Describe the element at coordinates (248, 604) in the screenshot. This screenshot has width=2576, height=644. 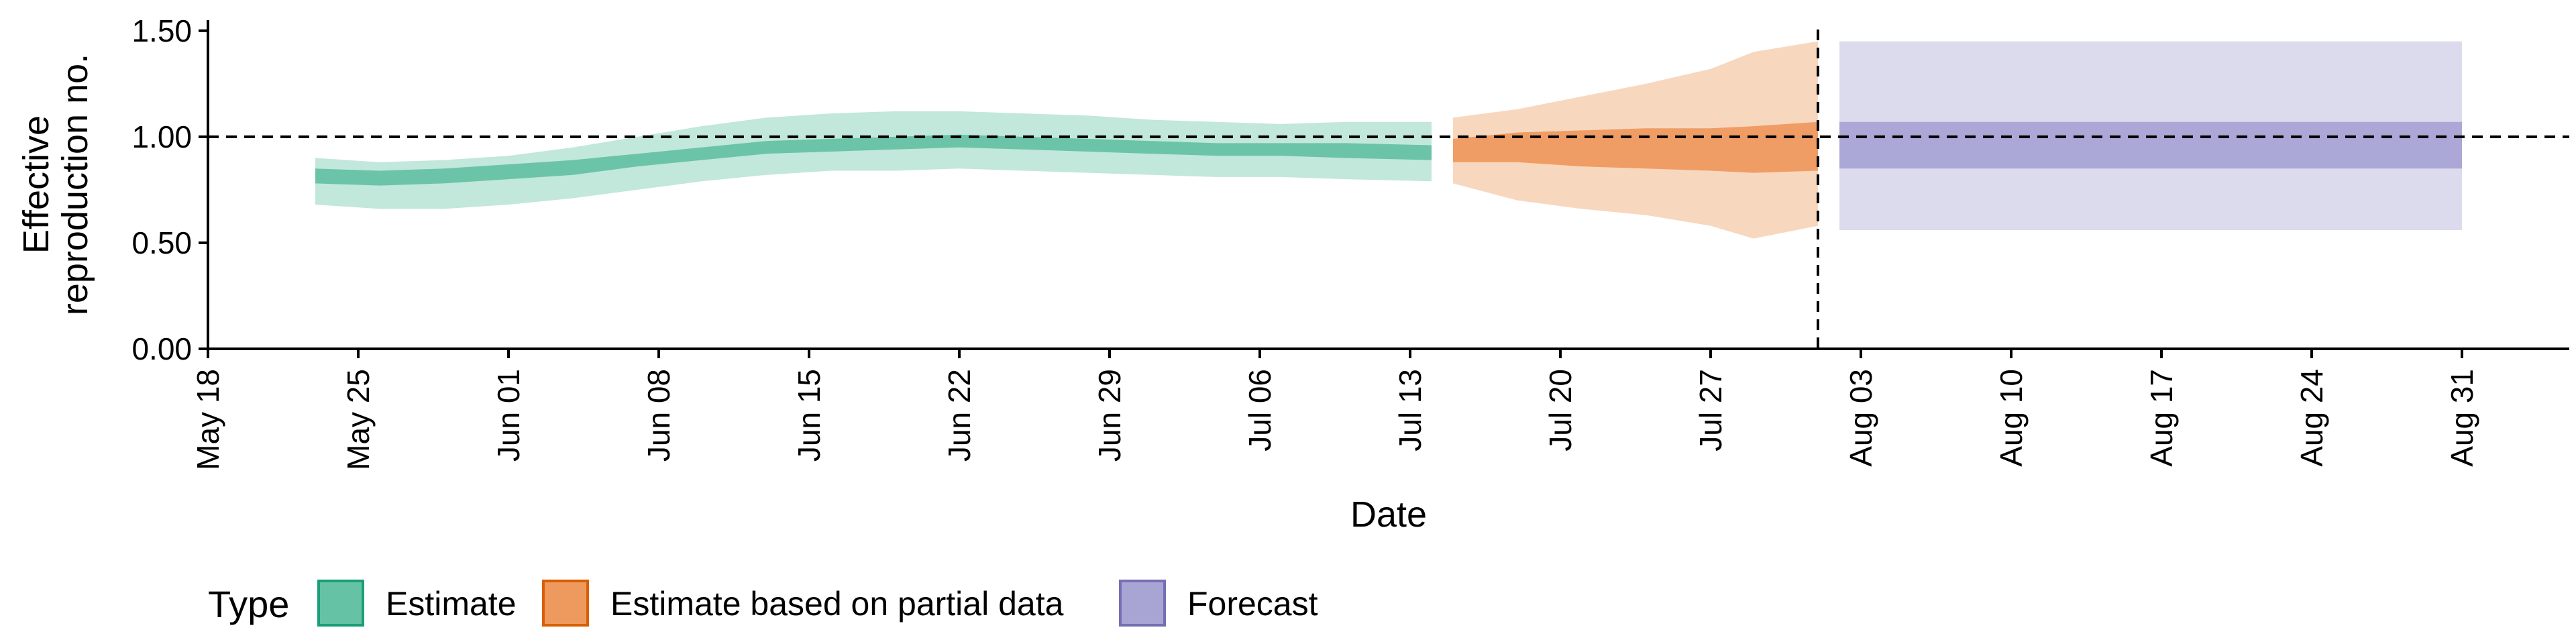
I see `legend-title: Type` at that location.